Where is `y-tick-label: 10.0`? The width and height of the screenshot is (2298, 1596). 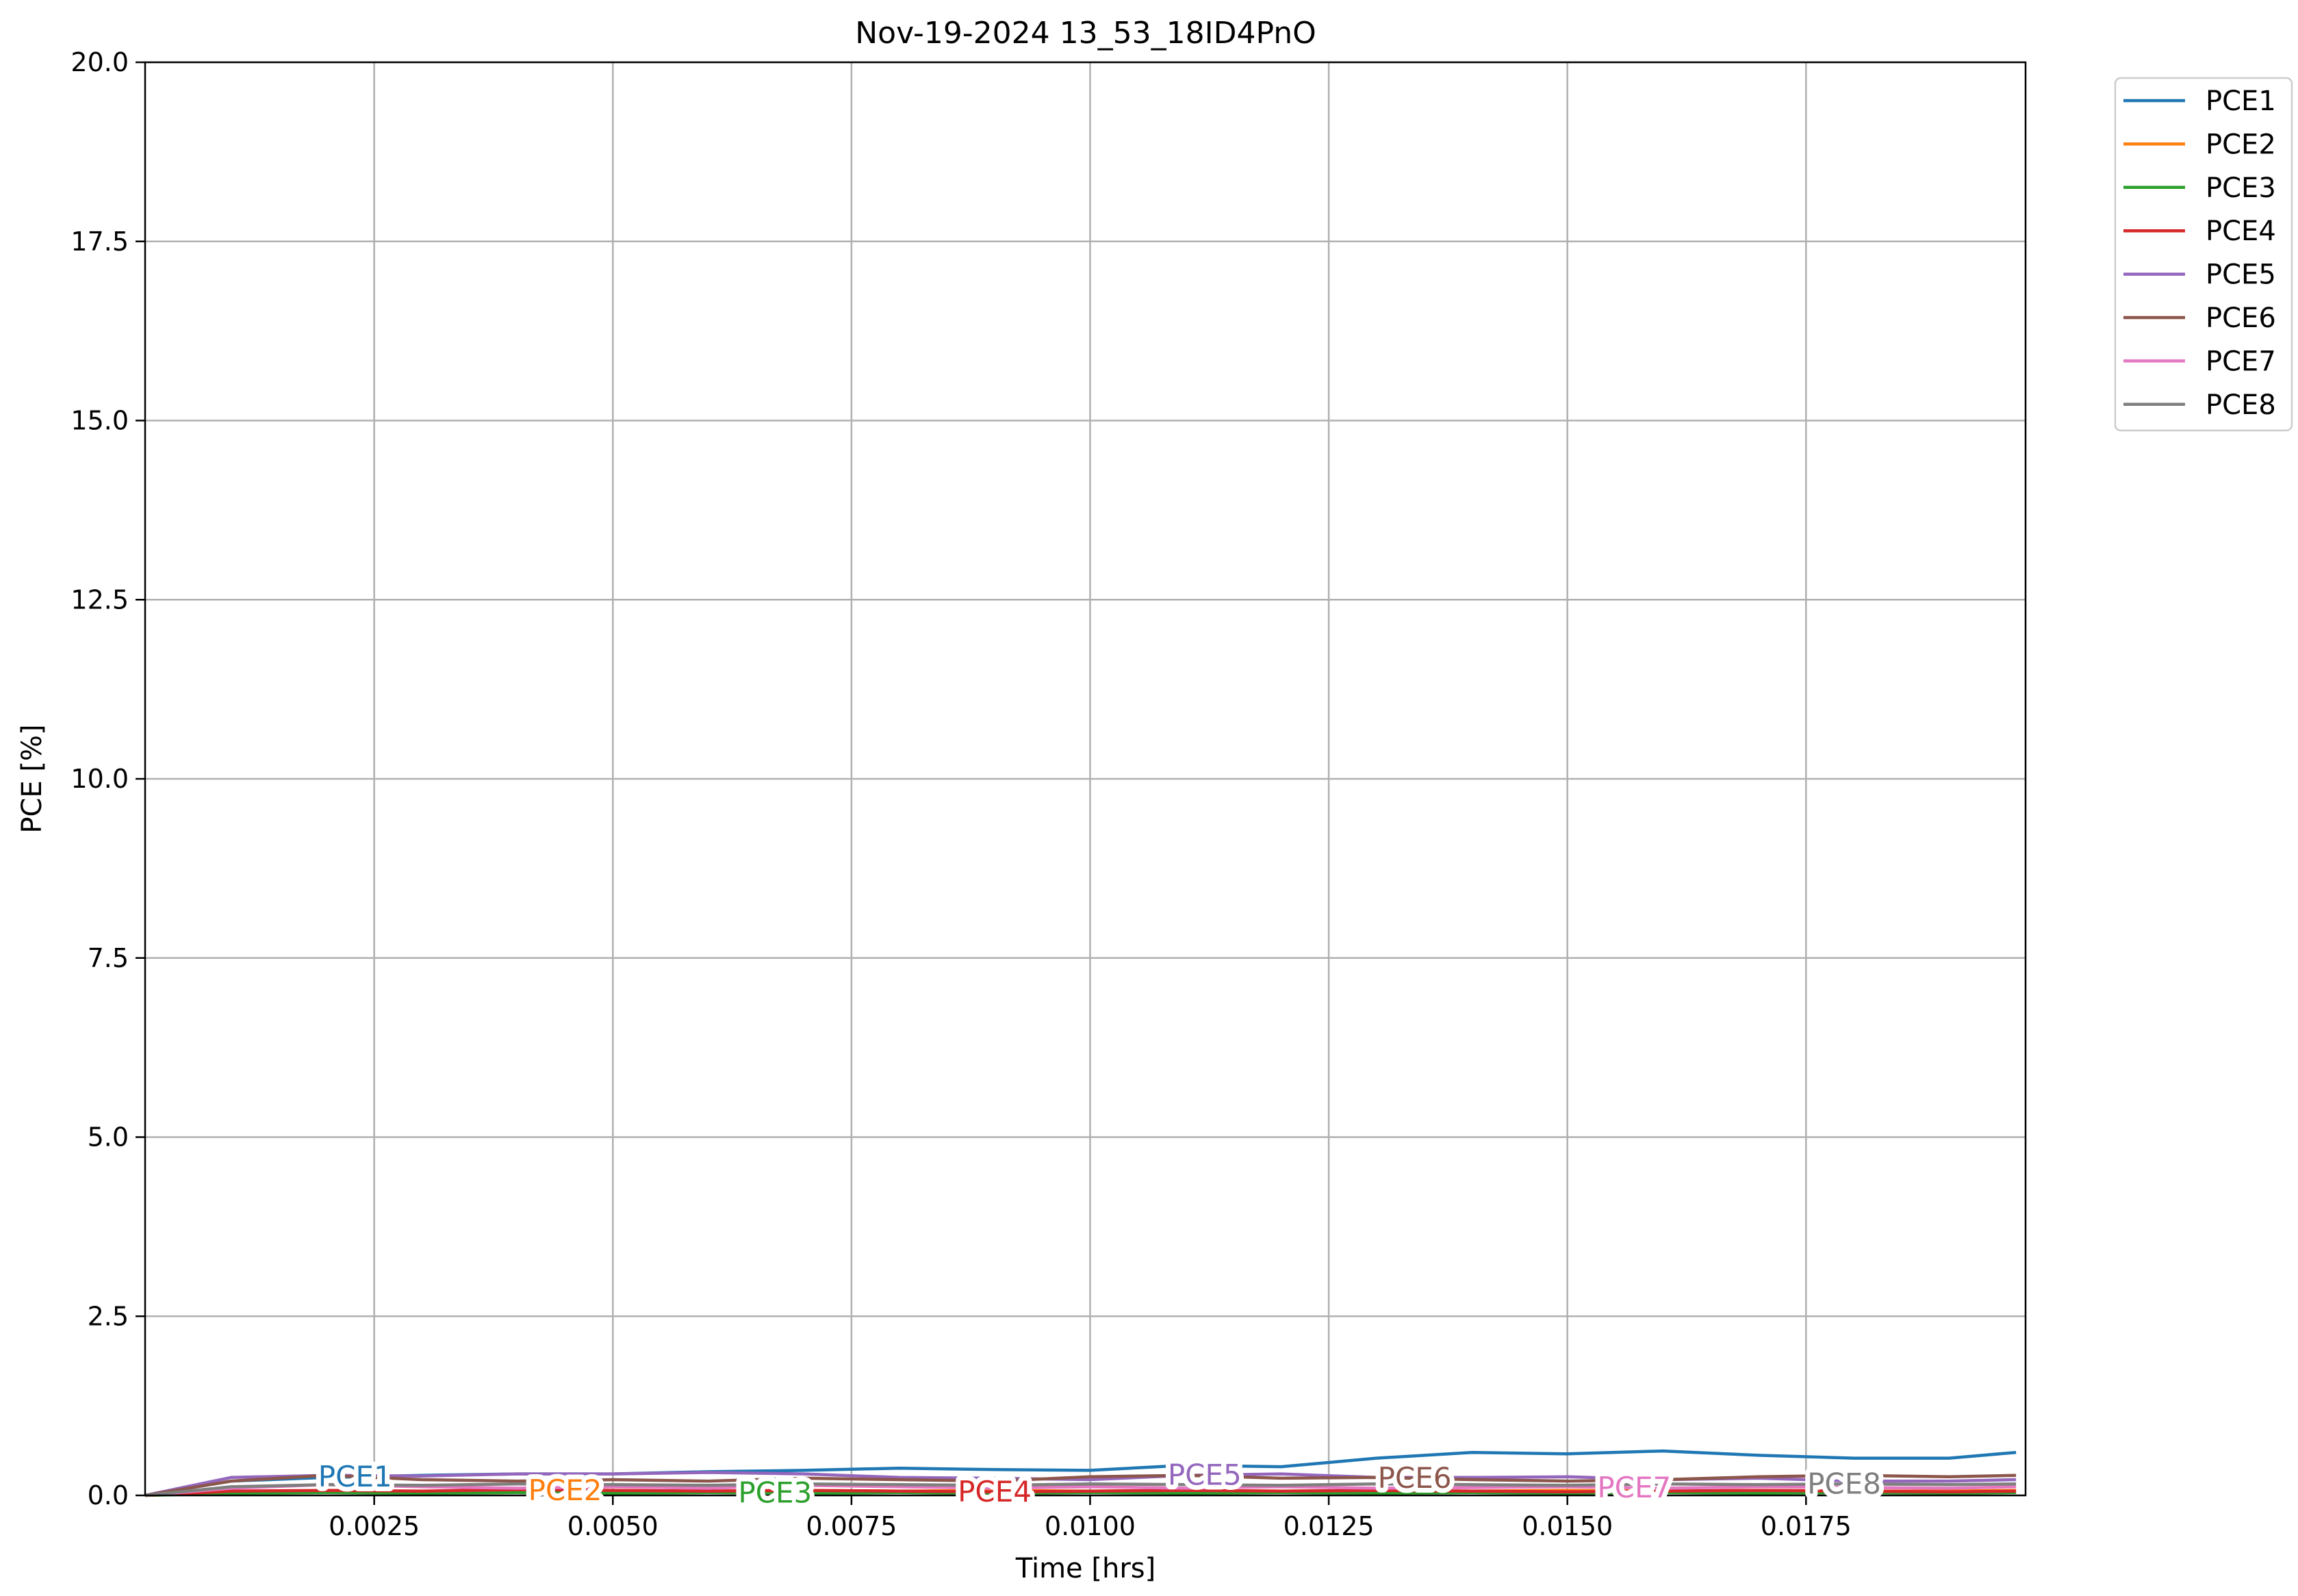 y-tick-label: 10.0 is located at coordinates (100, 779).